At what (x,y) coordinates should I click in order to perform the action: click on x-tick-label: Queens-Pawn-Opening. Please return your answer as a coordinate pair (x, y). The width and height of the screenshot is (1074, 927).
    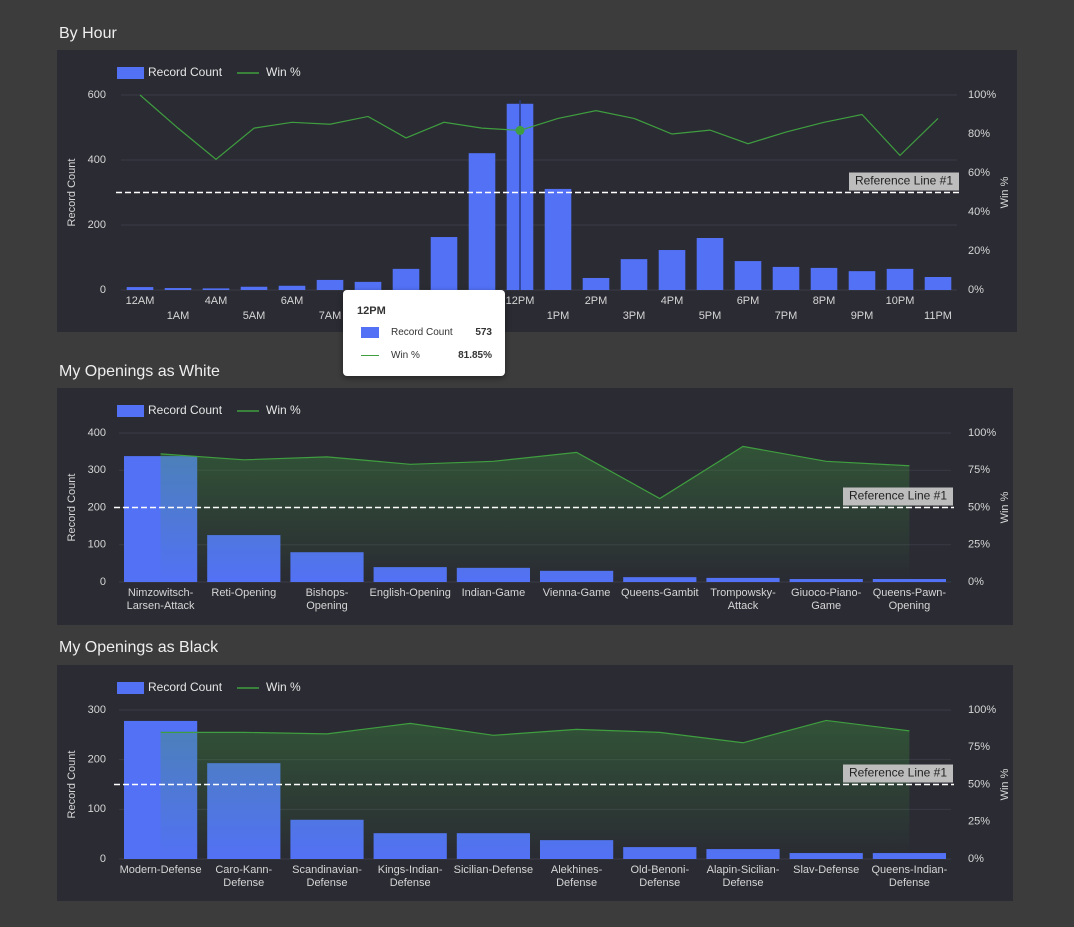
    Looking at the image, I should click on (909, 599).